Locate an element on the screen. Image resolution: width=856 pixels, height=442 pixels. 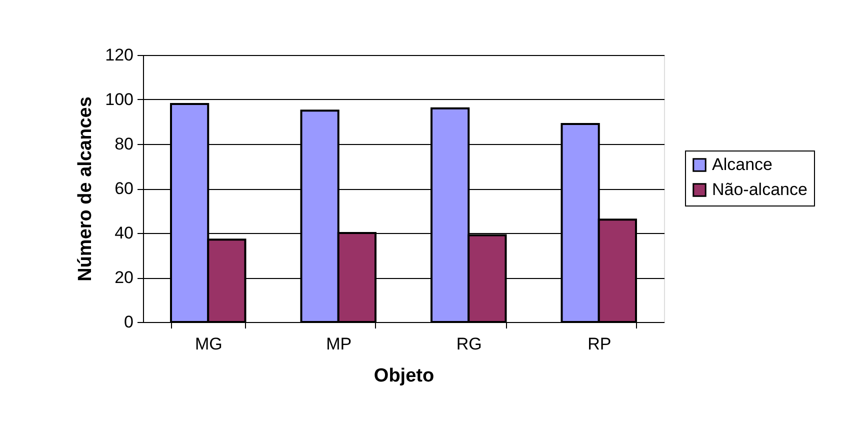
y-tick-label: 100 is located at coordinates (119, 99).